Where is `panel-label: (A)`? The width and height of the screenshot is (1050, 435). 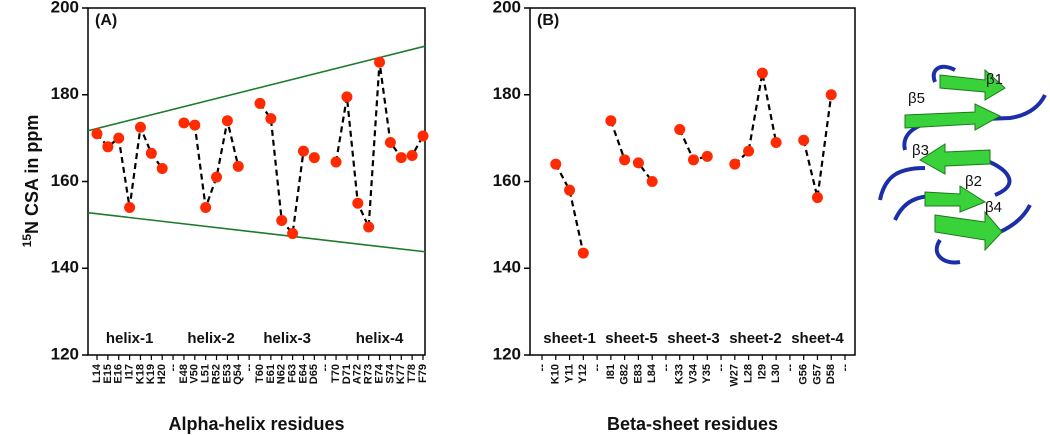 panel-label: (A) is located at coordinates (106, 20).